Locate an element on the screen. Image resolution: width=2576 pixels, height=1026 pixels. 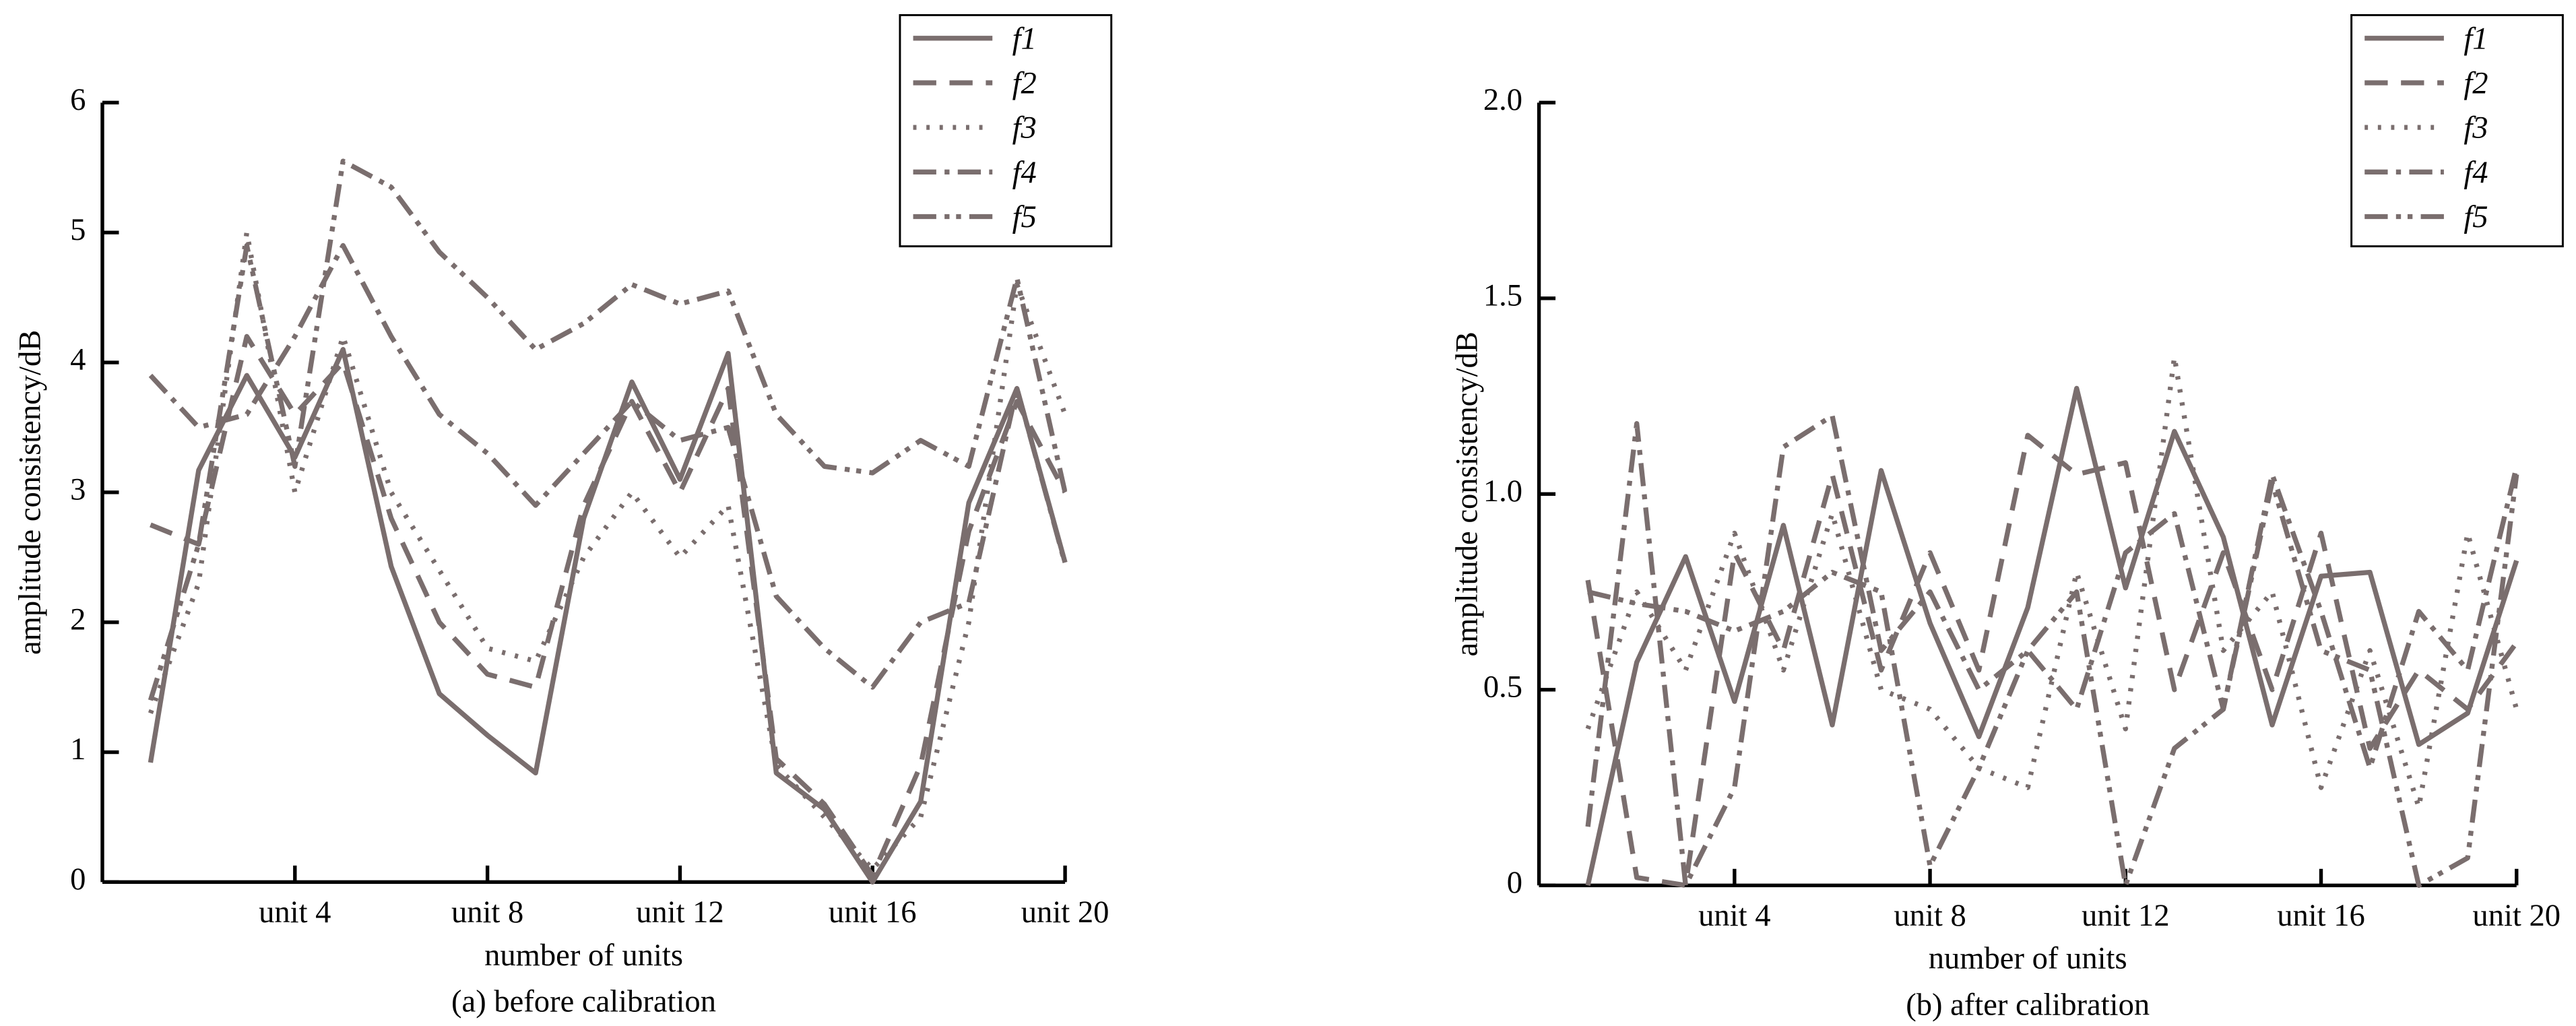
y-tick-label: 4 is located at coordinates (78, 360).